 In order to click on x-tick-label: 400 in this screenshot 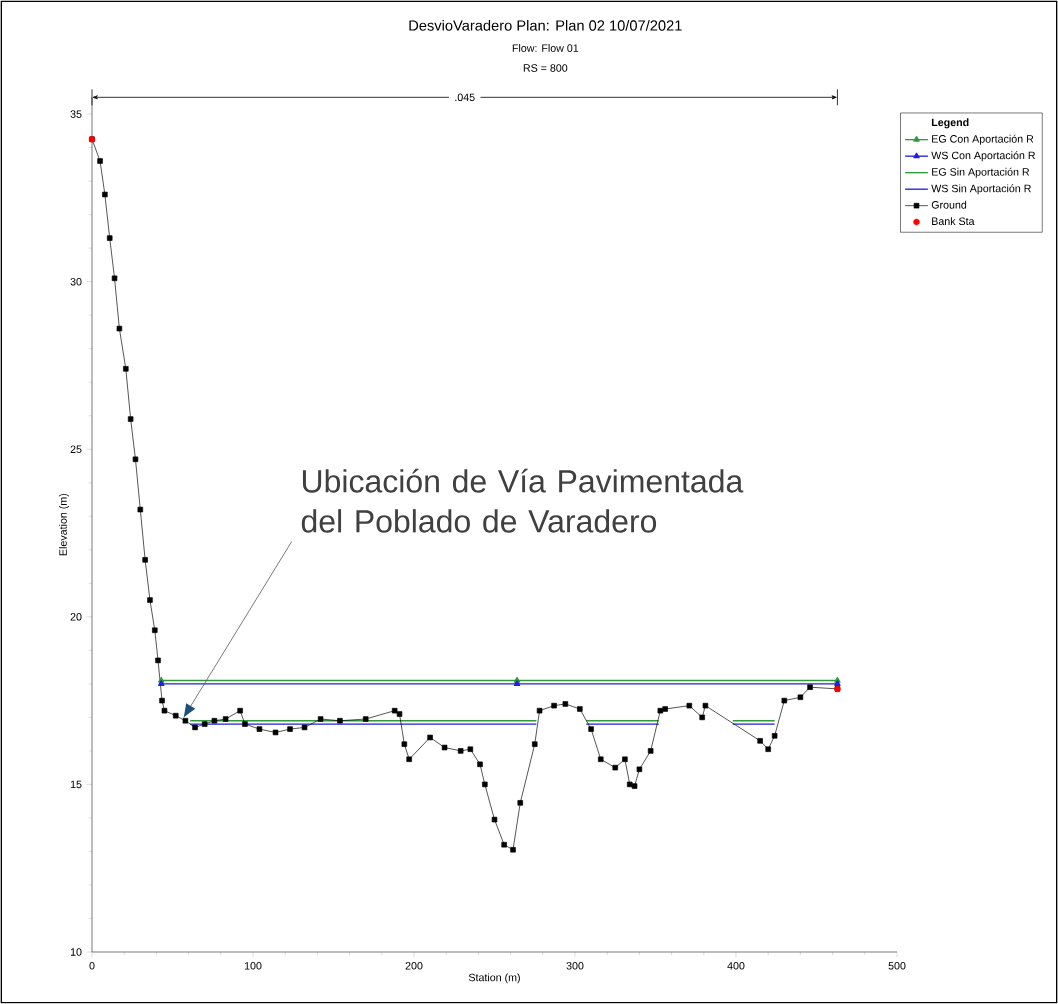, I will do `click(736, 966)`.